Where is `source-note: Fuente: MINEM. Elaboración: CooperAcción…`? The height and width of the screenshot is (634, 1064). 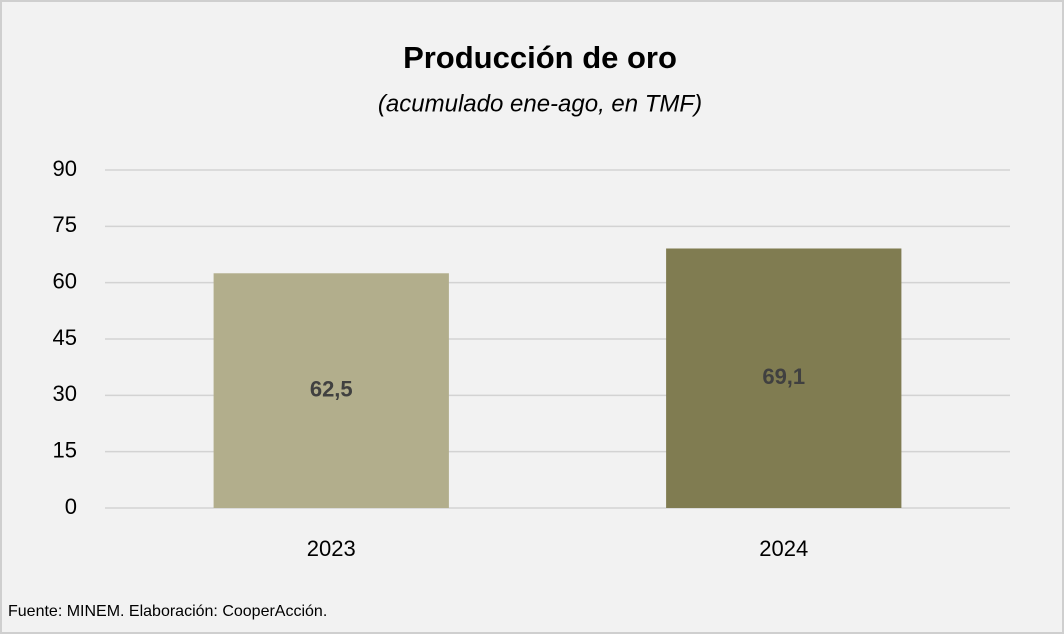
source-note: Fuente: MINEM. Elaboración: CooperAcción… is located at coordinates (167, 611).